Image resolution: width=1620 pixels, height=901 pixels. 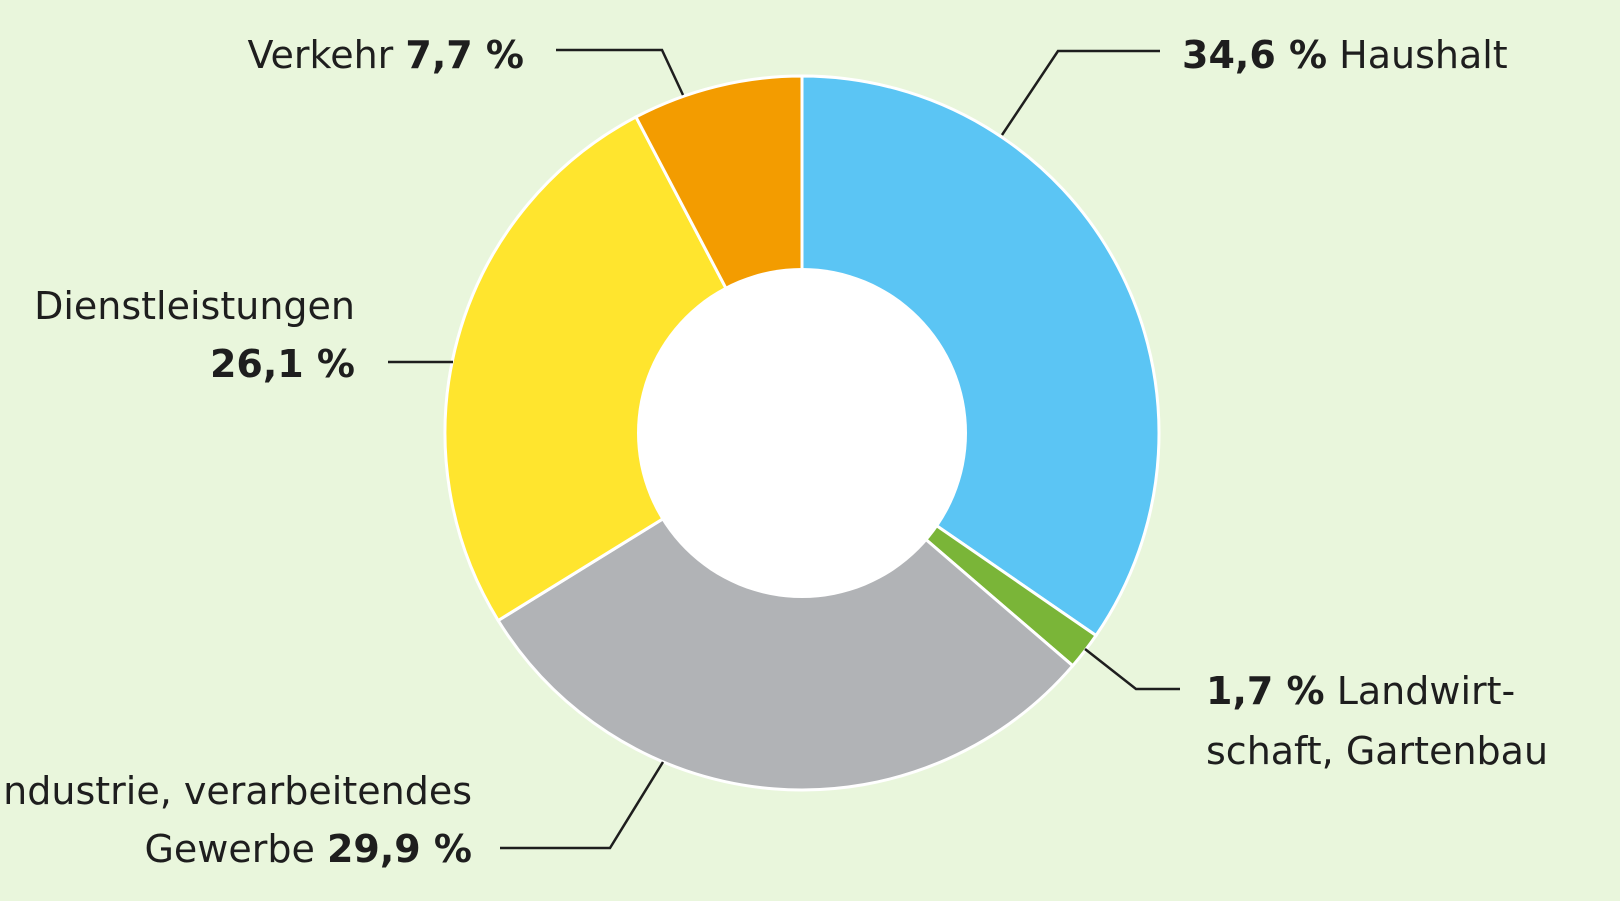 What do you see at coordinates (327, 55) in the screenshot?
I see `label-verkehr-text: Verkehr` at bounding box center [327, 55].